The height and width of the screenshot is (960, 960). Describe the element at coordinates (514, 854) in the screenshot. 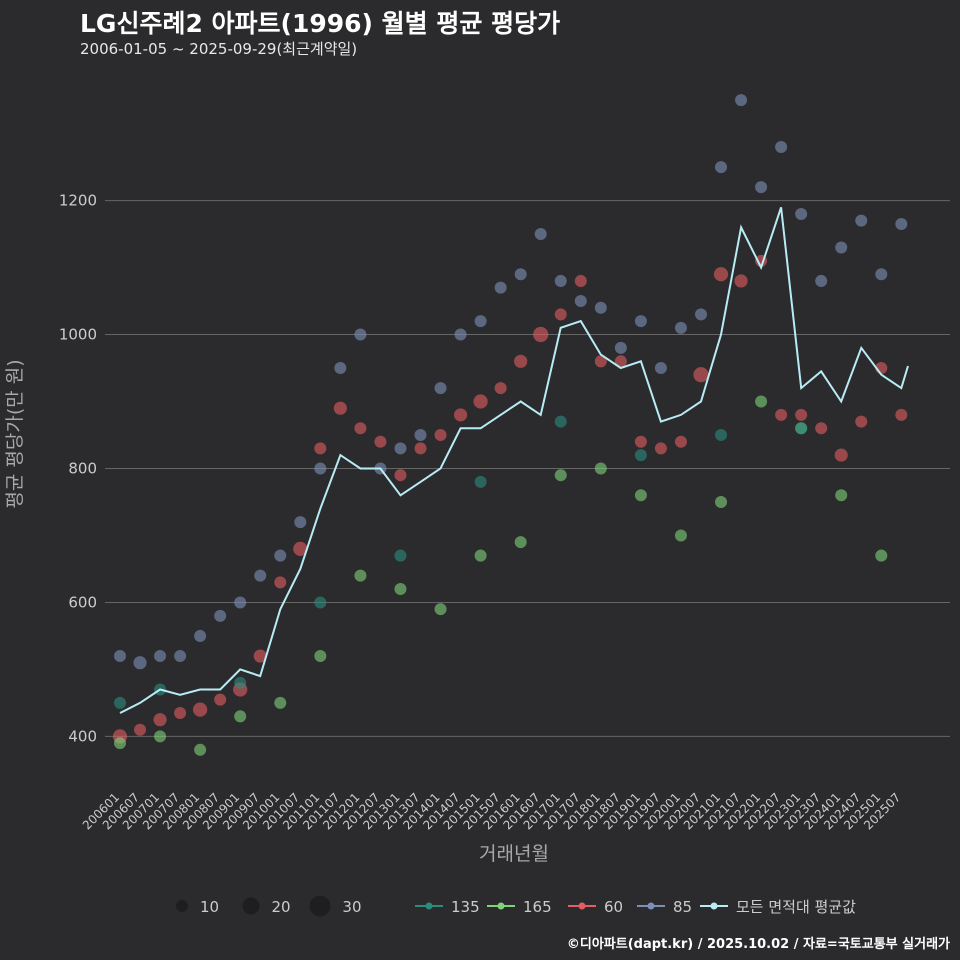

I see `x-axis-label: 거래년월` at that location.